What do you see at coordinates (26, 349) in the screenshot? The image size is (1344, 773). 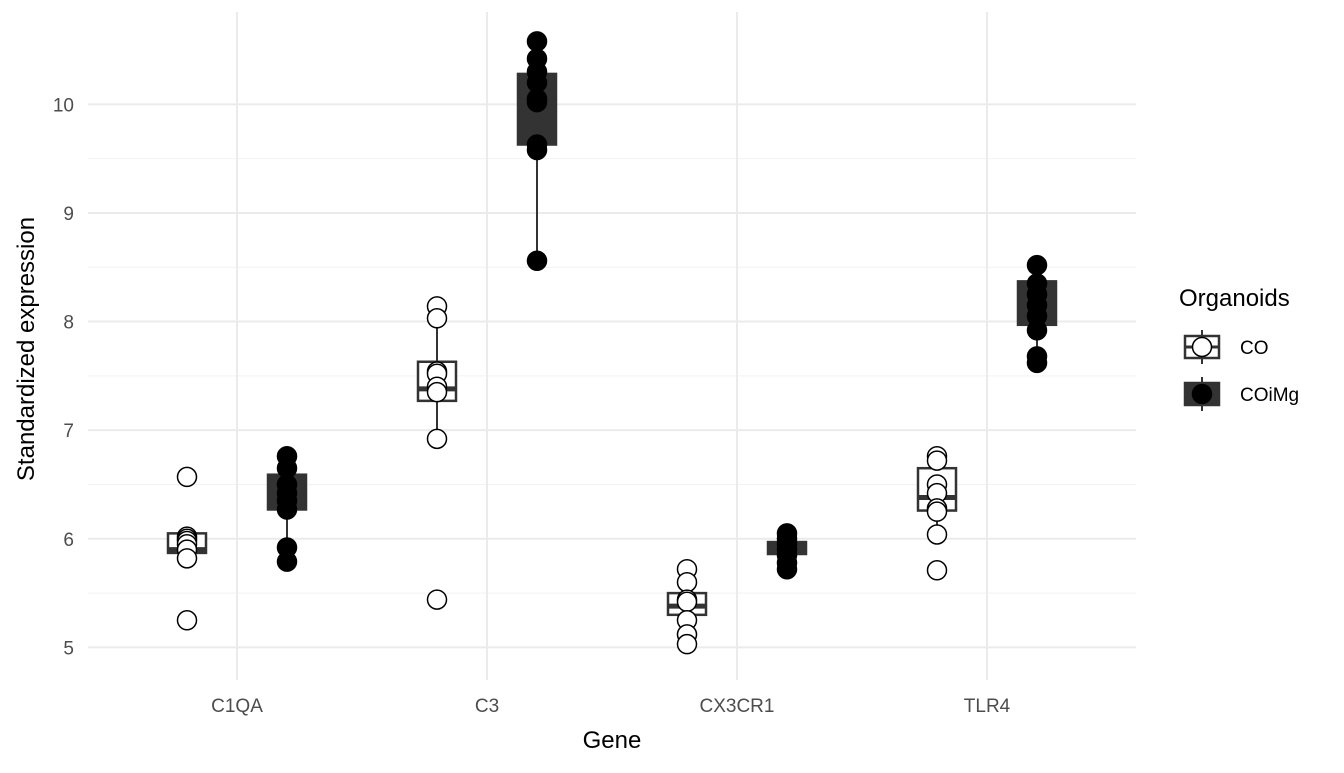 I see `y-axis-title: Standardized expression` at bounding box center [26, 349].